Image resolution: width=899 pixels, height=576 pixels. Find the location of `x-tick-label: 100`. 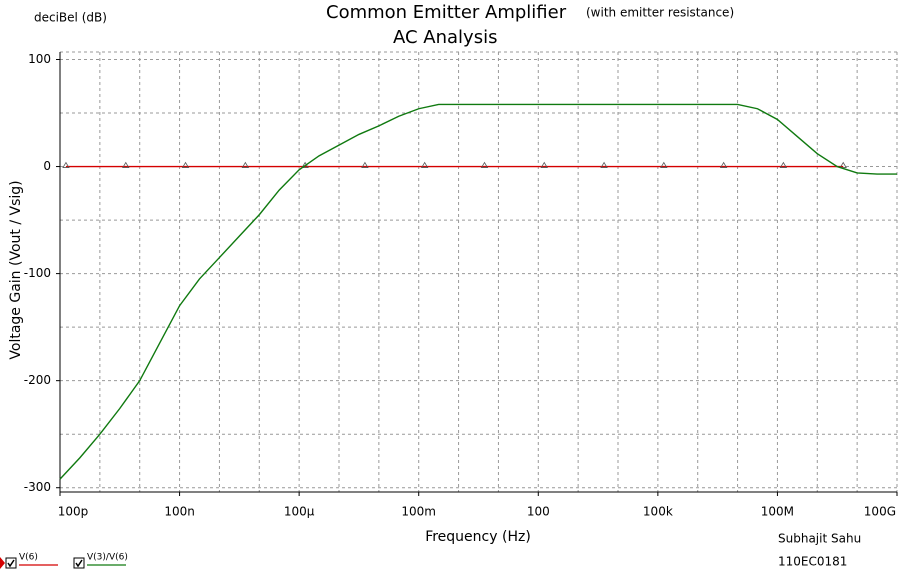

x-tick-label: 100 is located at coordinates (538, 512).